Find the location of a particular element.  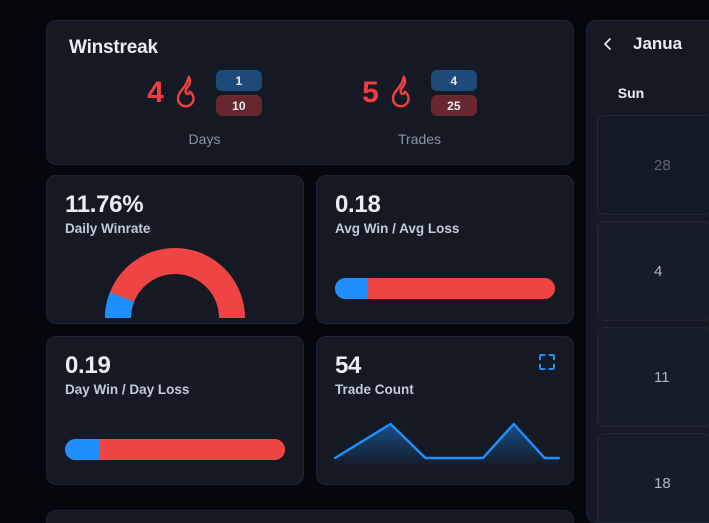

daily-winrate-label: Daily Winrate is located at coordinates (108, 229).